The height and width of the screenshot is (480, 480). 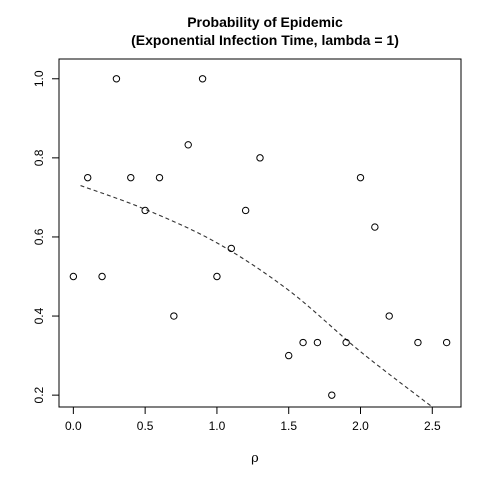 I want to click on x-tick-label: 2.5, so click(x=432, y=426).